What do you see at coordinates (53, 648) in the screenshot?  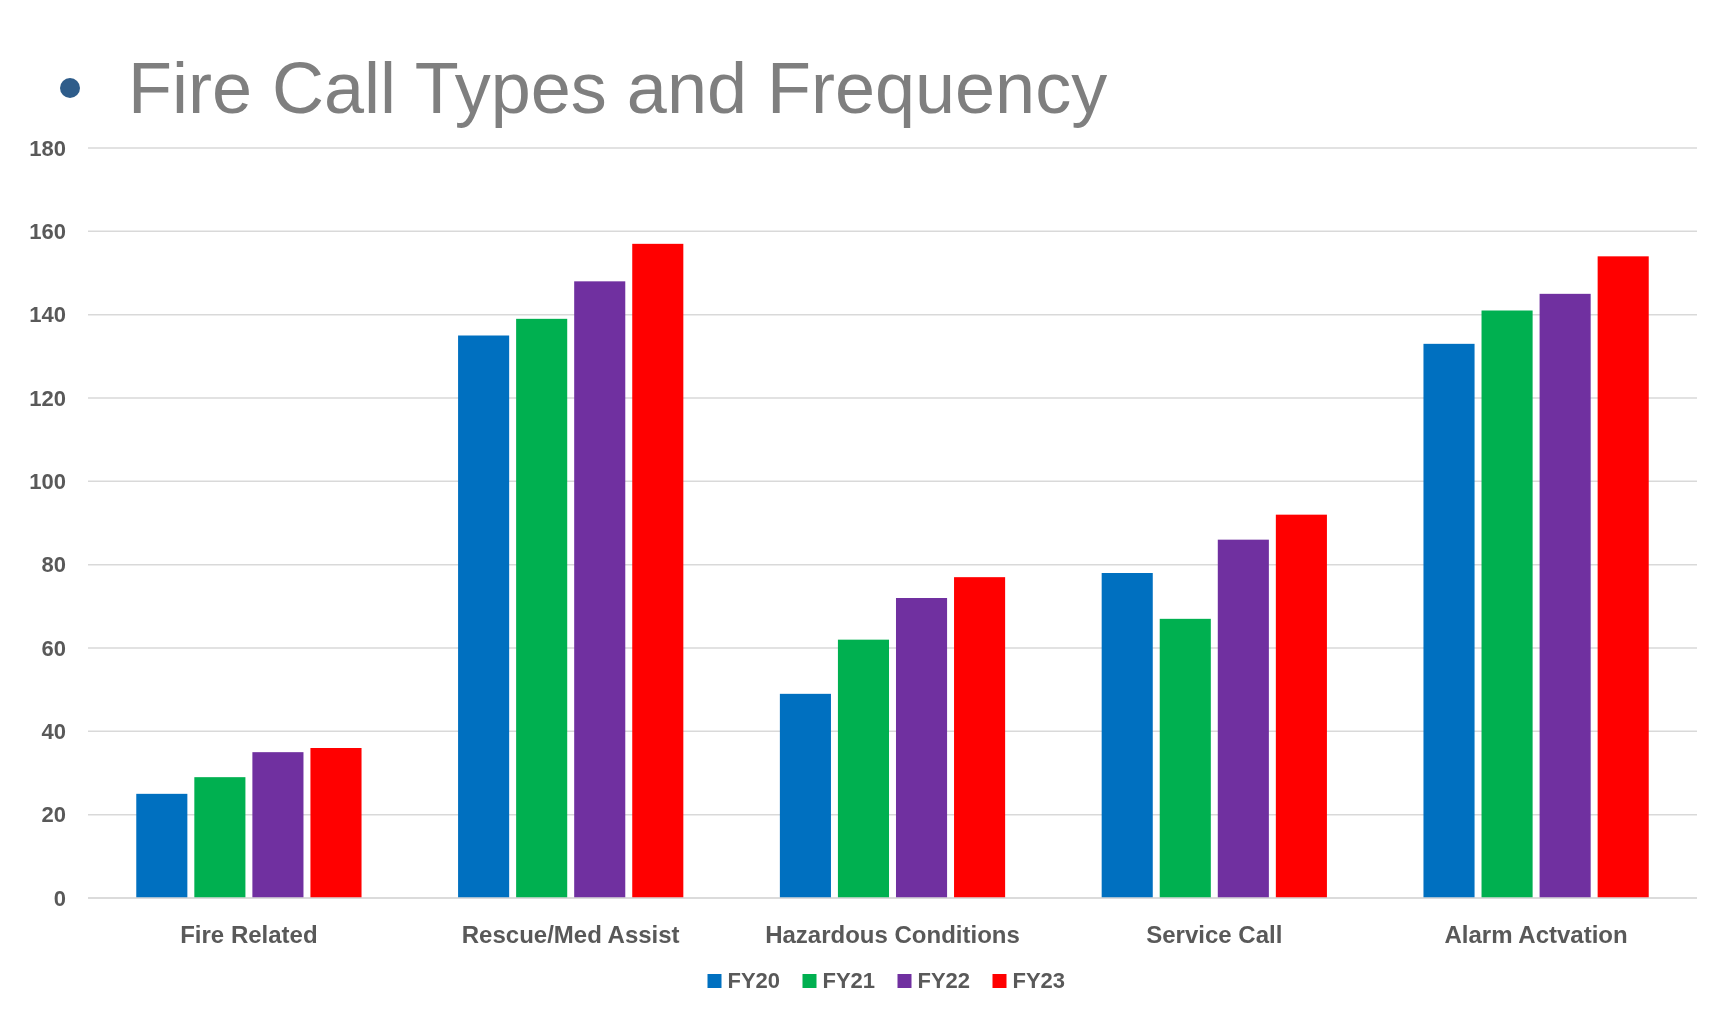 I see `y-tick-label: 60` at bounding box center [53, 648].